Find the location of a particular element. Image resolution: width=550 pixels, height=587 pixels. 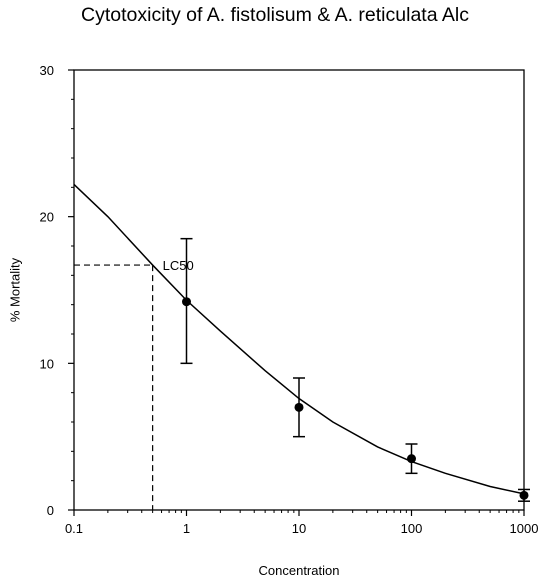

x-tick-label: 0.1 is located at coordinates (74, 528).